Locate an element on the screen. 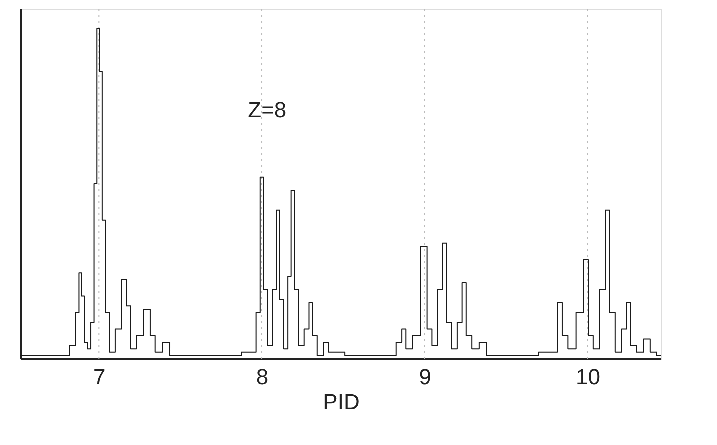  x-tick-label: 10 is located at coordinates (588, 377).